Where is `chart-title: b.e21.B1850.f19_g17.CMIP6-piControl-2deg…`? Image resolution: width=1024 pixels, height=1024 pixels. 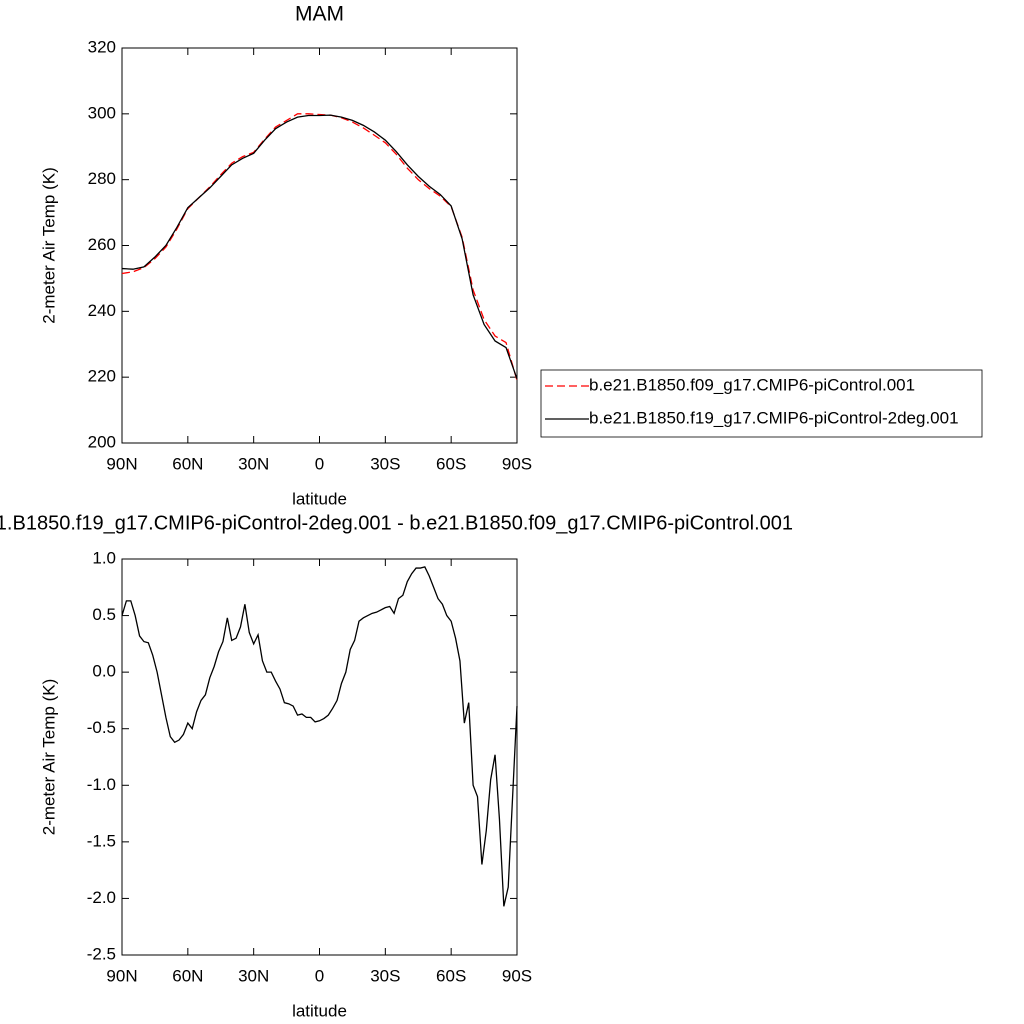 chart-title: b.e21.B1850.f19_g17.CMIP6-piControl-2deg… is located at coordinates (396, 523).